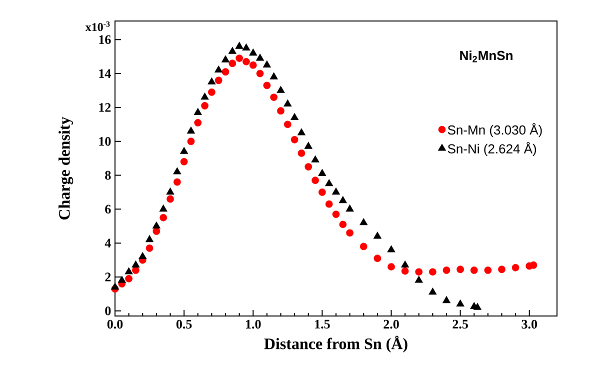 The height and width of the screenshot is (382, 599). I want to click on y-tick-label: 14, so click(105, 73).